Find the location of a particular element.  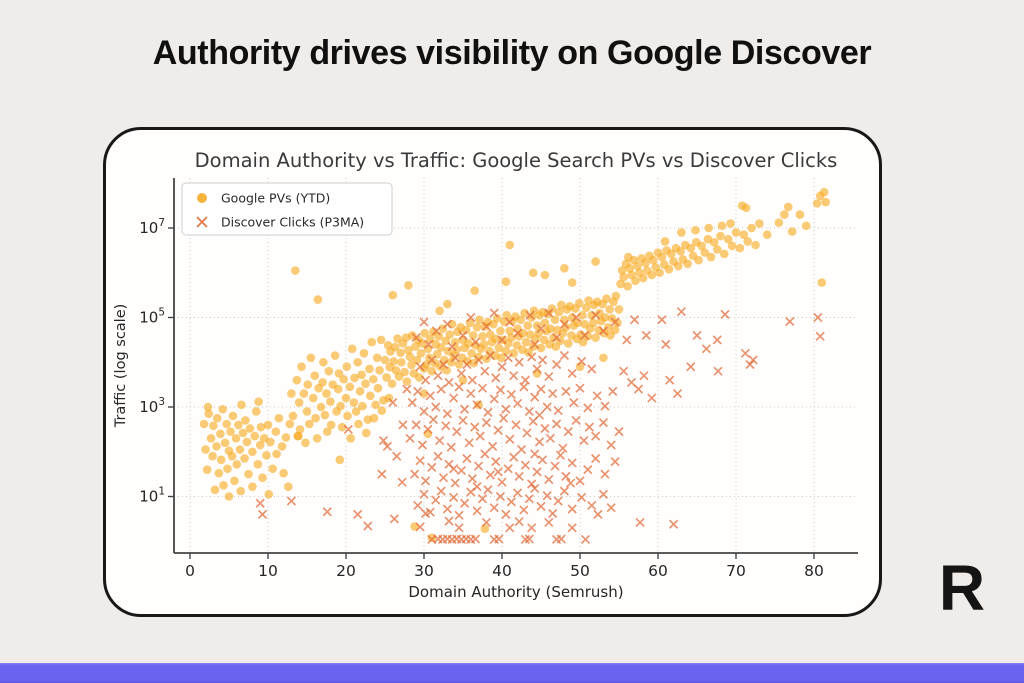

x-axis-title: Domain Authority (Semrush) is located at coordinates (515, 592).